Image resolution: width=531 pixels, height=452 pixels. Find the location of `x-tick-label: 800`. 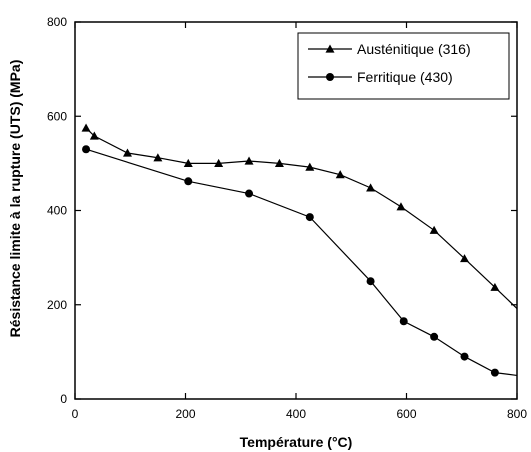

x-tick-label: 800 is located at coordinates (517, 414).